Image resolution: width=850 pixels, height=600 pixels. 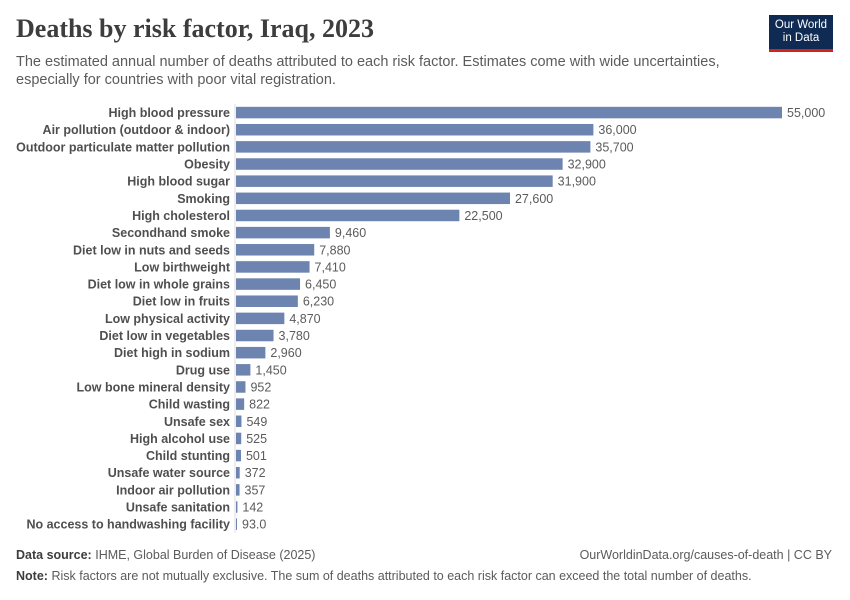 What do you see at coordinates (285, 353) in the screenshot?
I see `value-label-diet-high-in-sodium: 2,960` at bounding box center [285, 353].